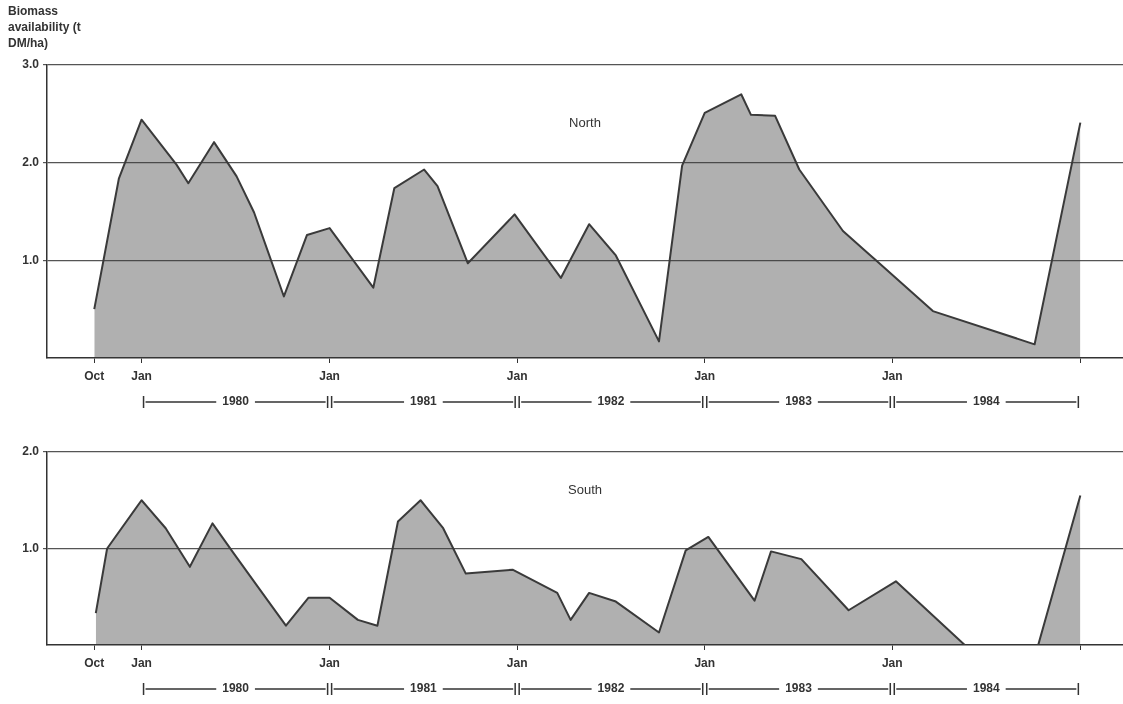  Describe the element at coordinates (585, 123) in the screenshot. I see `text: North` at that location.